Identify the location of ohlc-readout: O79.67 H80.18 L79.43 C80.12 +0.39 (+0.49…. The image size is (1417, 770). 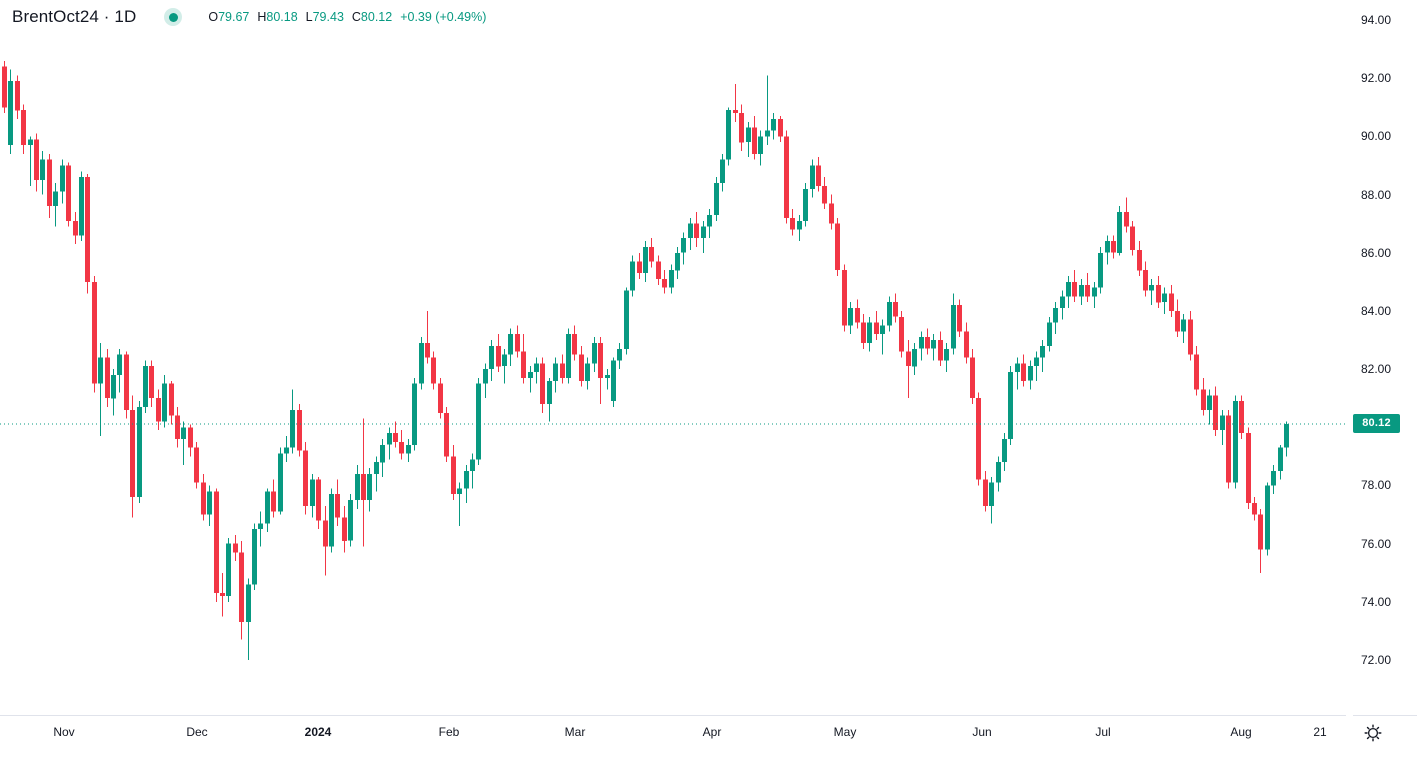
(347, 17).